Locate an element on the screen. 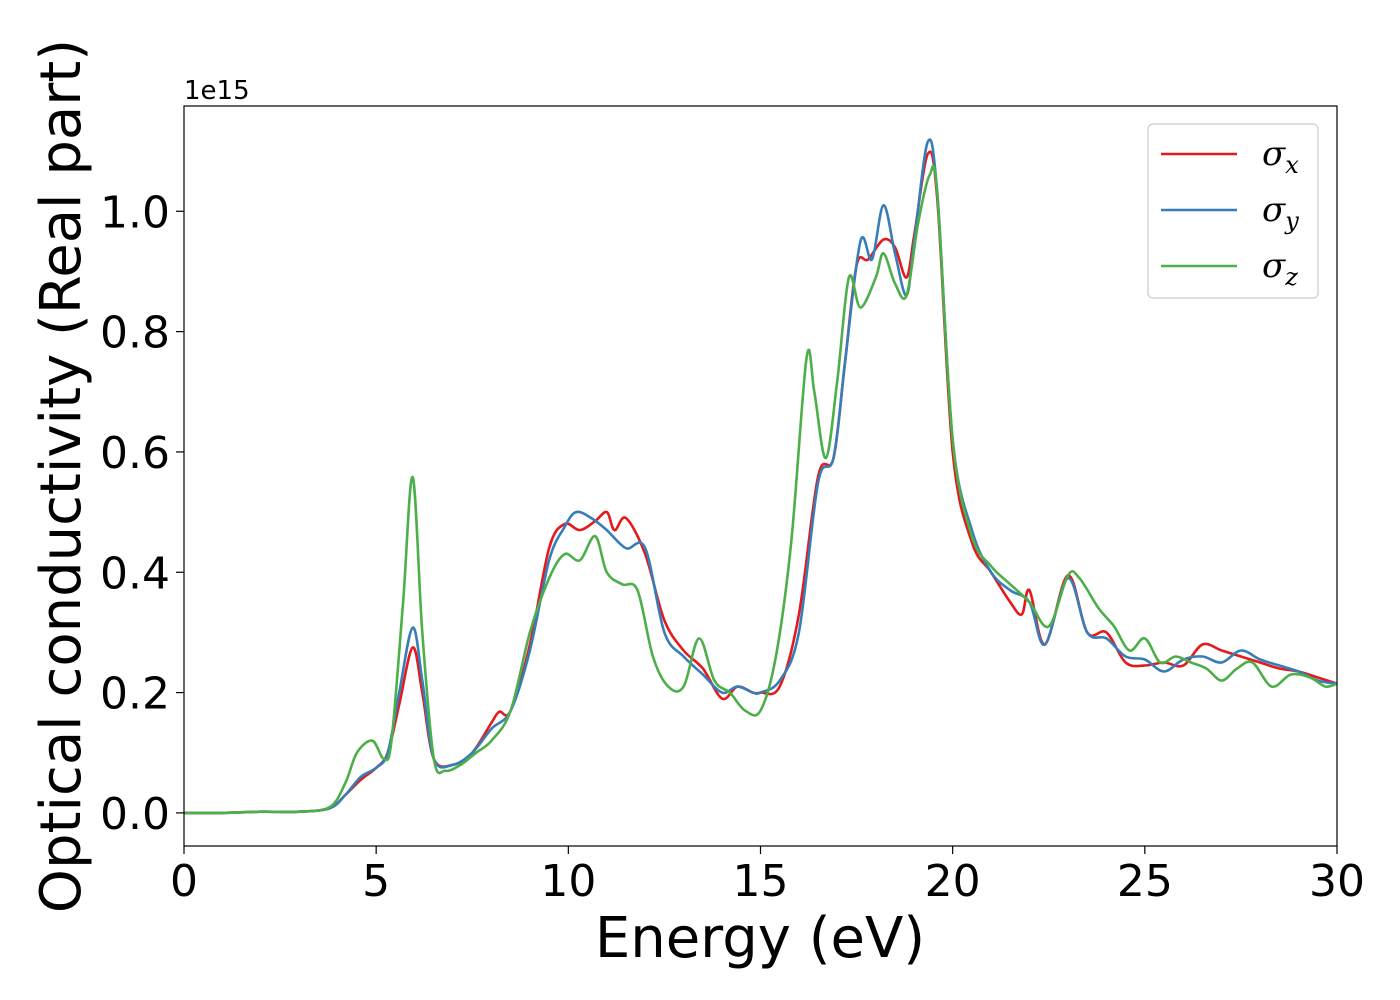 This screenshot has height=1000, width=1400. y-tick-label: 0.6 is located at coordinates (135, 453).